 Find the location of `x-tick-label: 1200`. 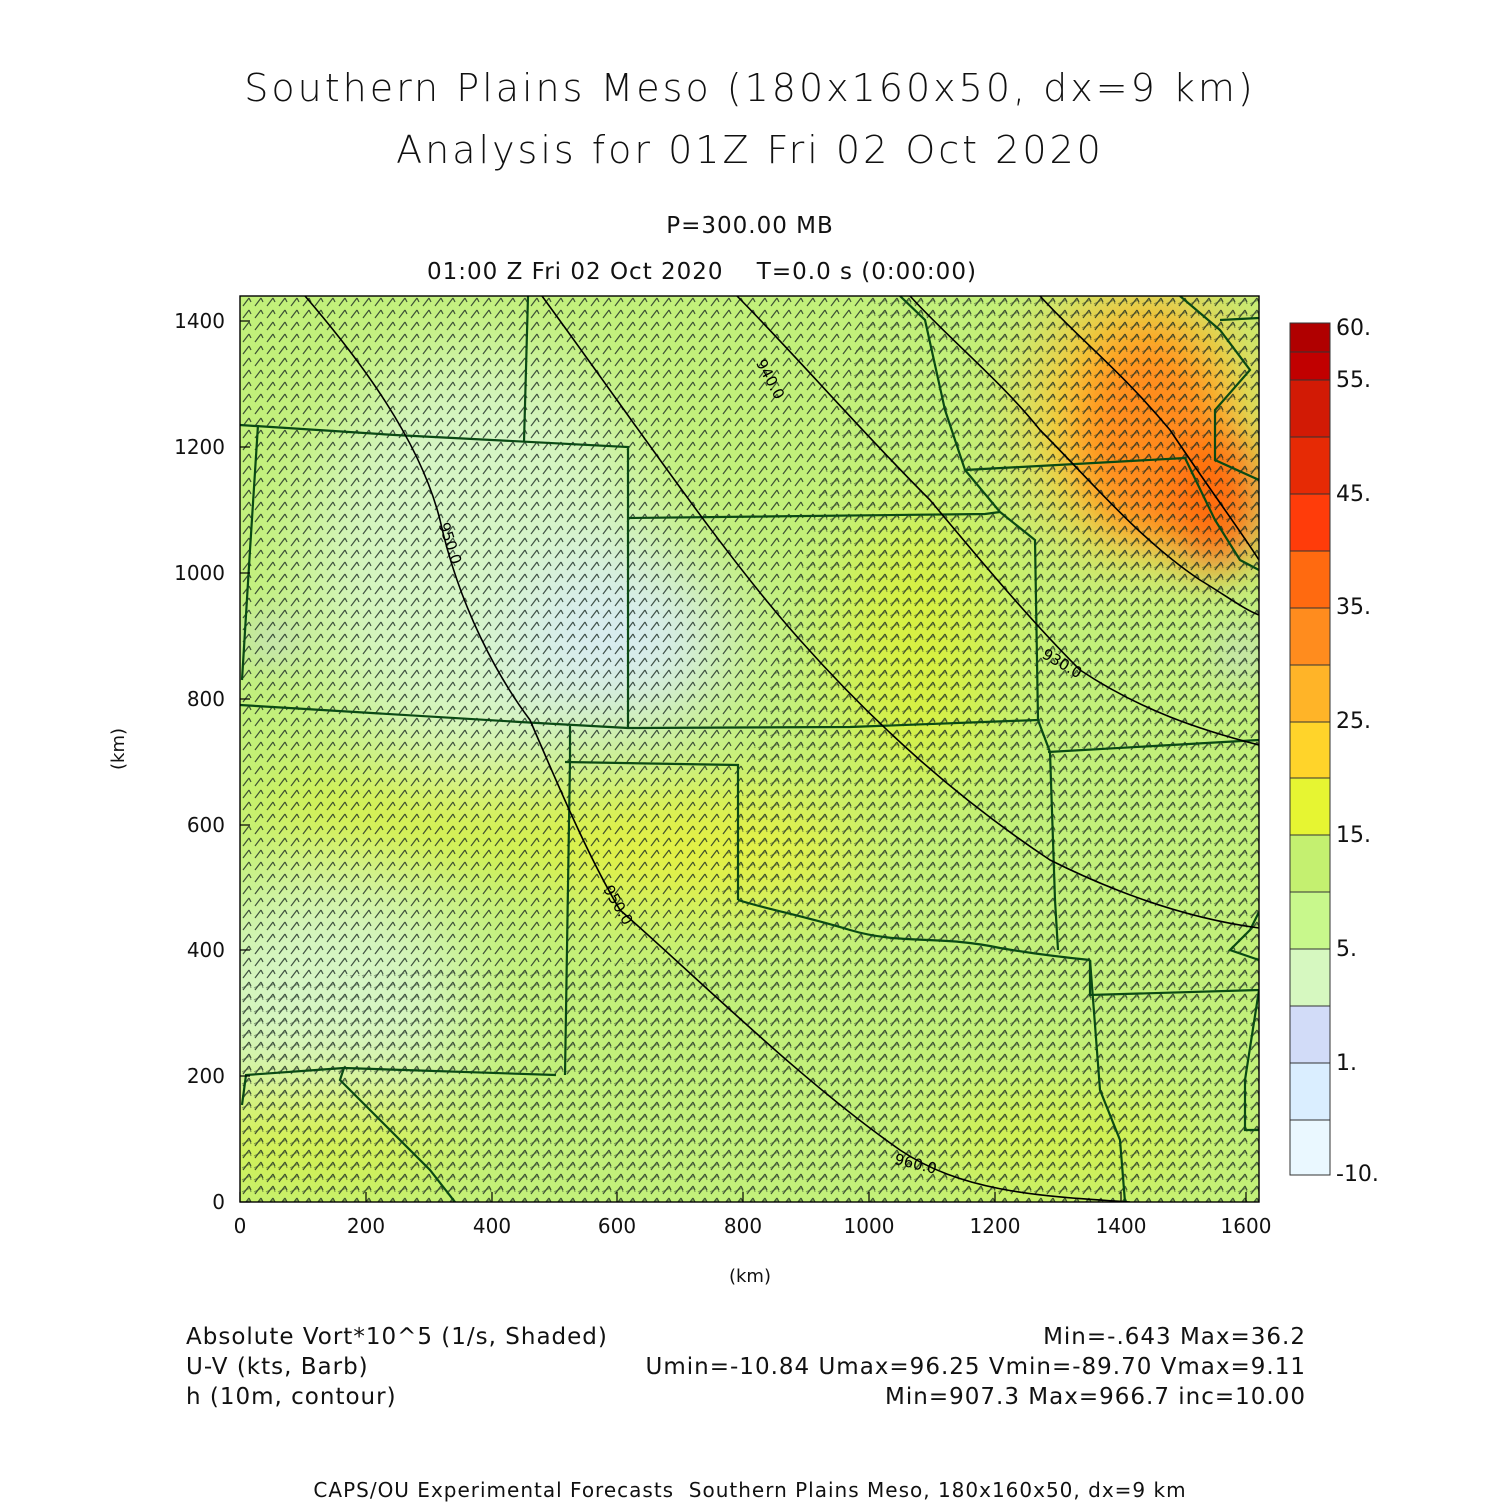

x-tick-label: 1200 is located at coordinates (995, 1226).